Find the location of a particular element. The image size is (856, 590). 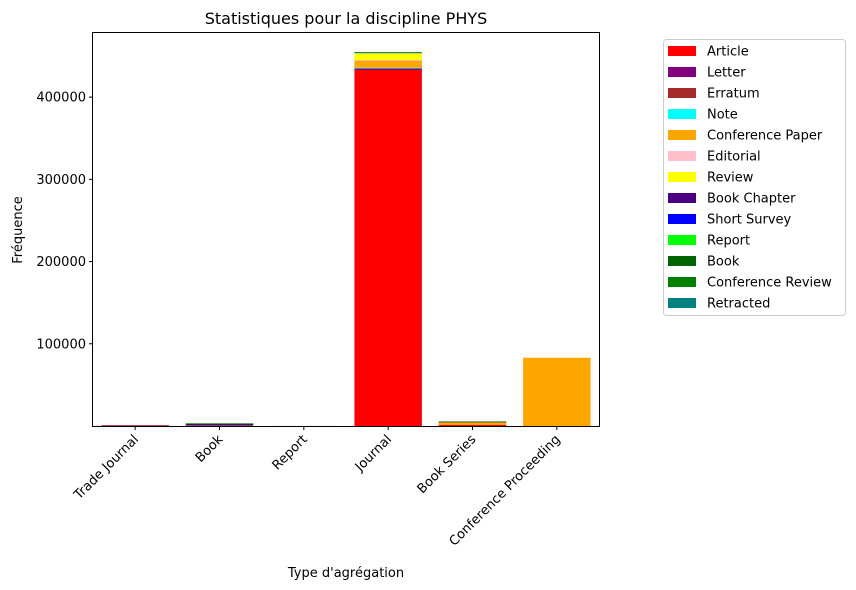

y-tick-label: 300000 is located at coordinates (61, 180).